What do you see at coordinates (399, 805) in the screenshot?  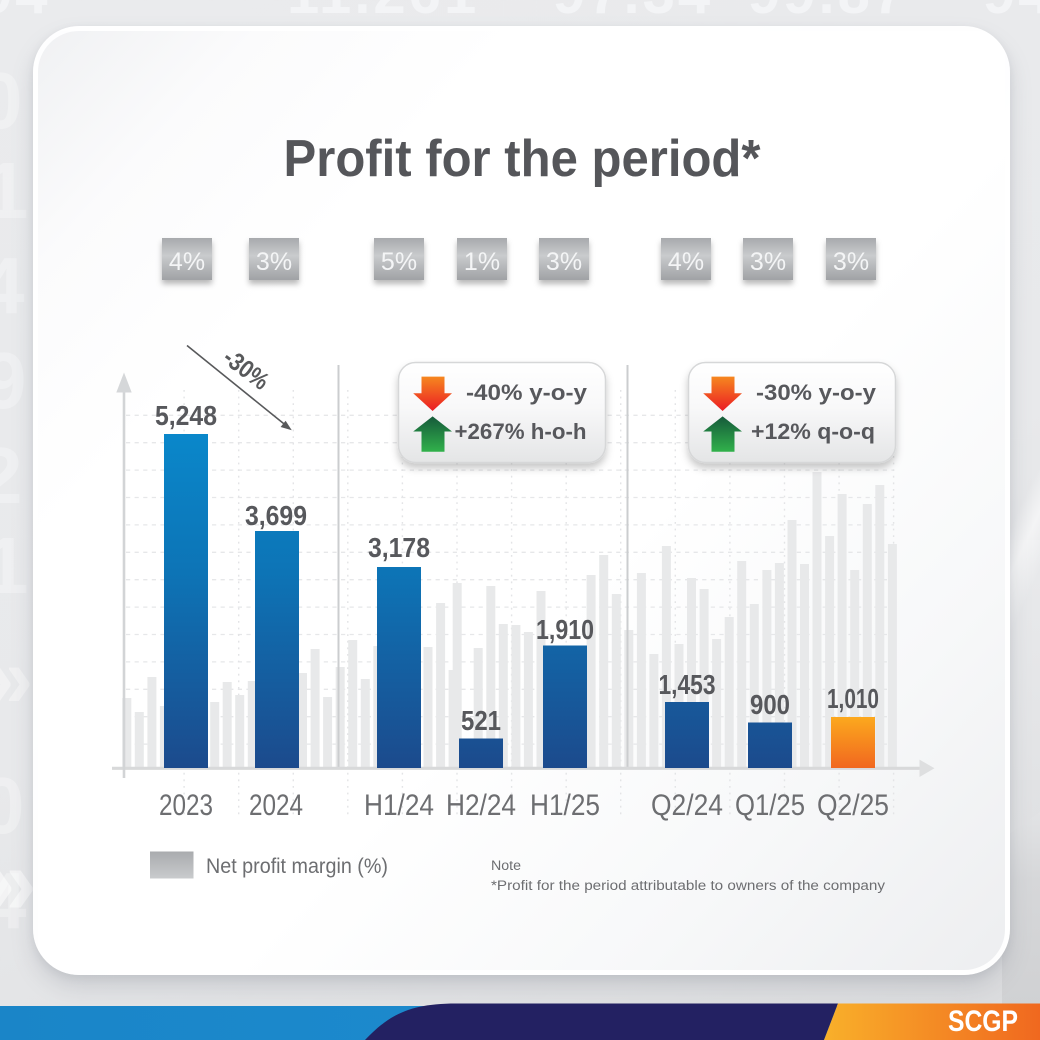 I see `svg-text: H1/24` at bounding box center [399, 805].